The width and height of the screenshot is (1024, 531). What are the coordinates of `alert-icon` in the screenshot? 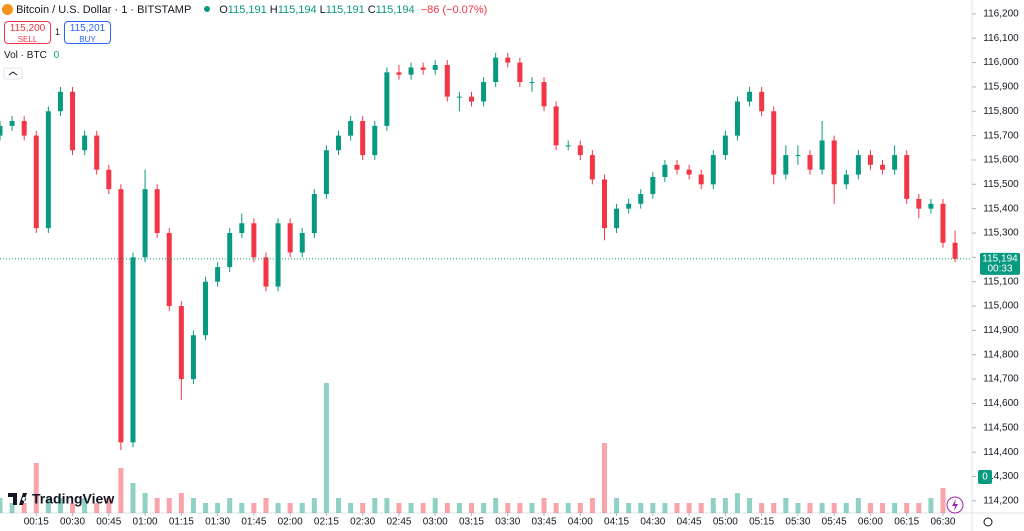 It's located at (955, 505).